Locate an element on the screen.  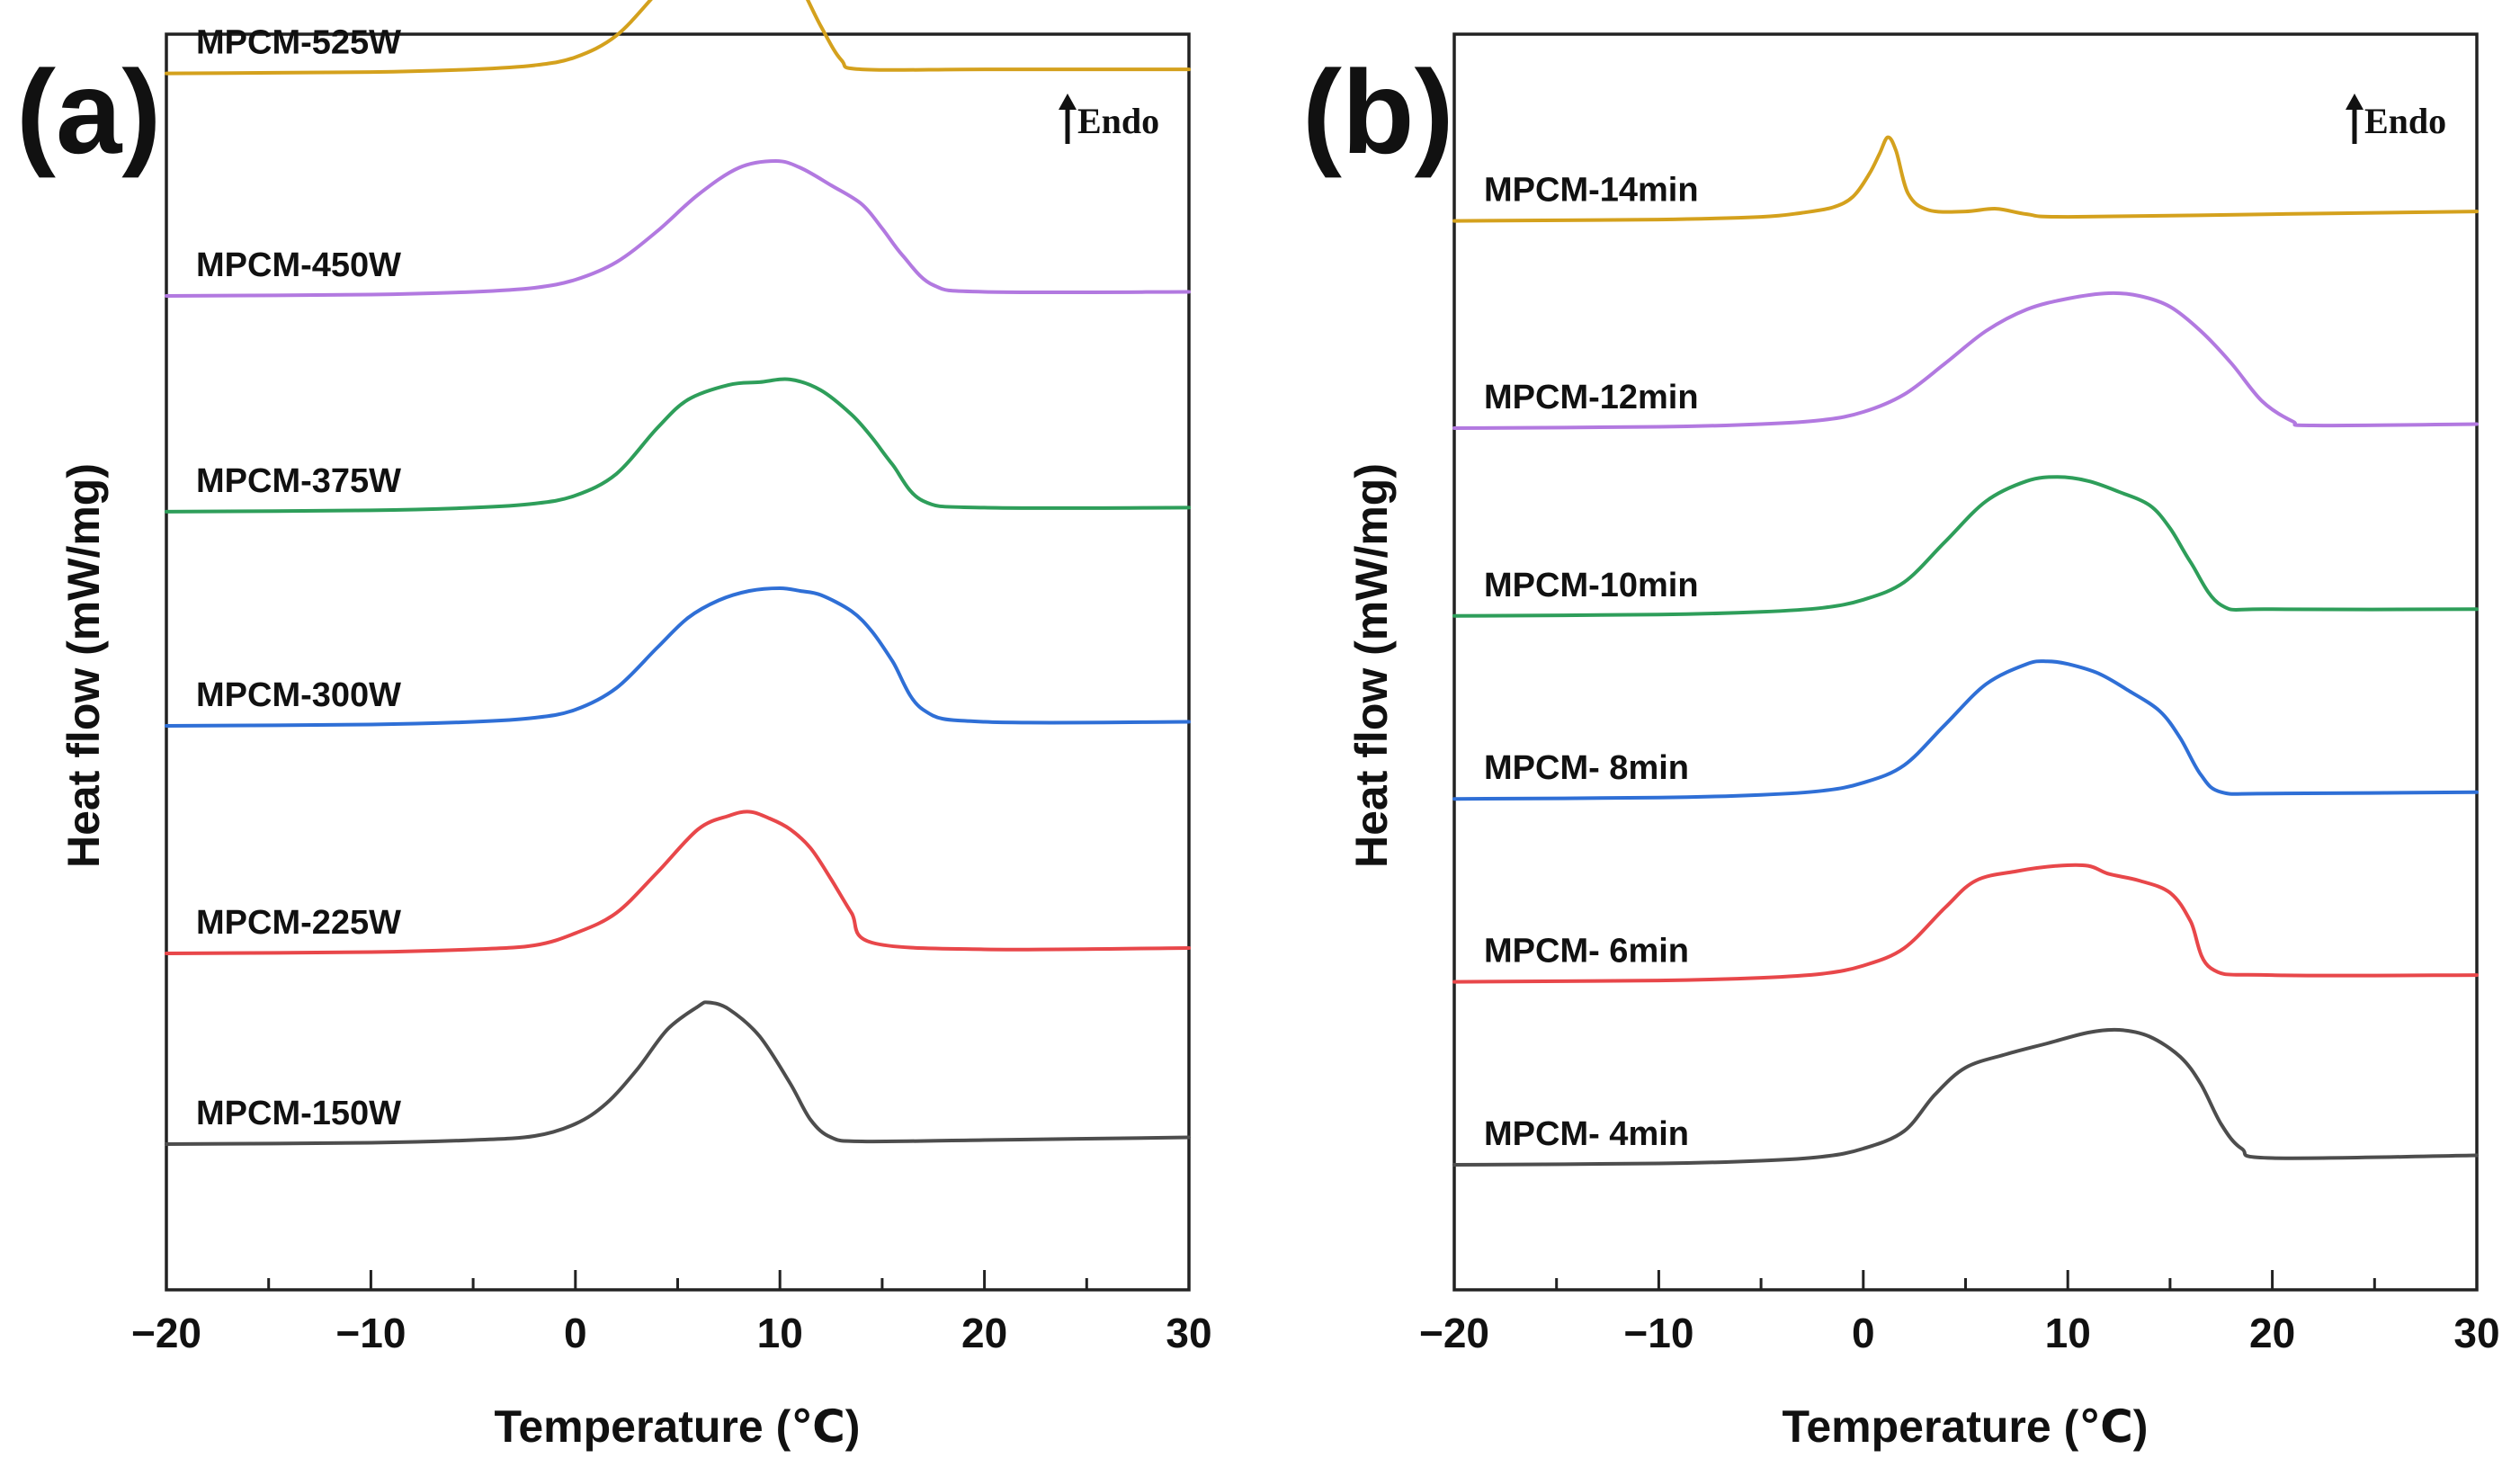
series-label-mpcm-150w: MPCM-150W is located at coordinates (299, 1113).